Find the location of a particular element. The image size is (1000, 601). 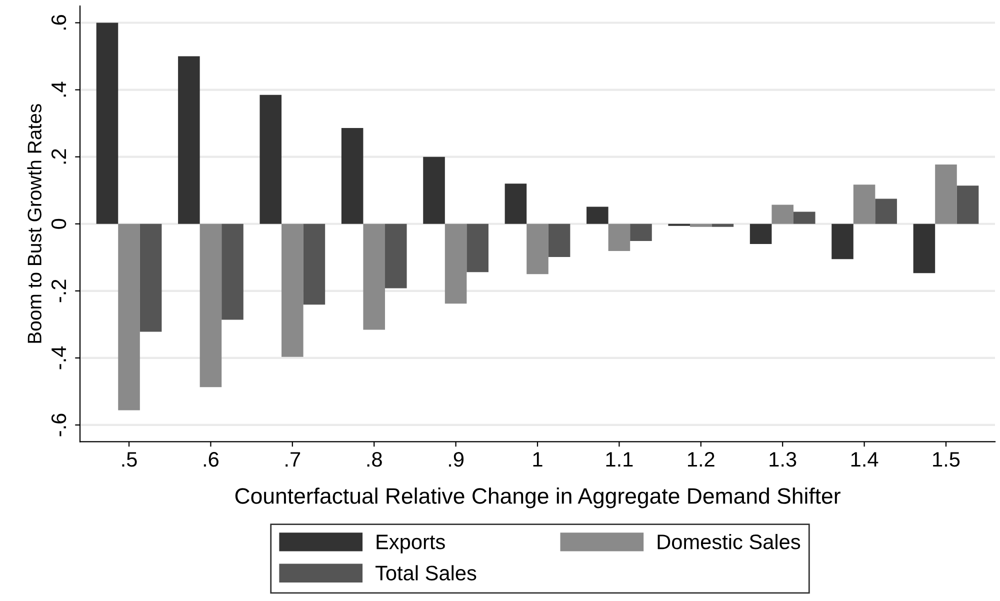

y-tick-label: -.6 is located at coordinates (58, 425).